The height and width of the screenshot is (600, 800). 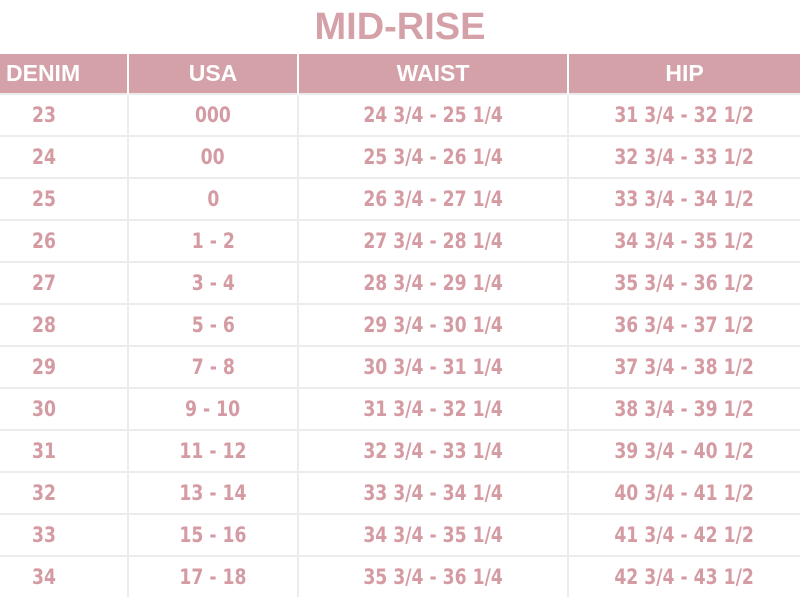 I want to click on cell-text: 9 - 10, so click(x=213, y=409).